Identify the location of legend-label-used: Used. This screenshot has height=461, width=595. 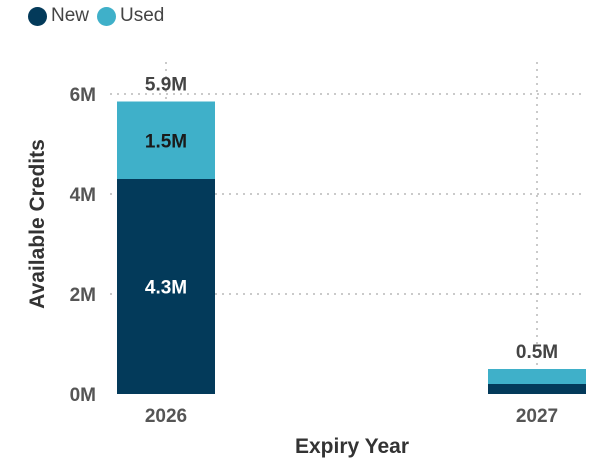
(142, 15).